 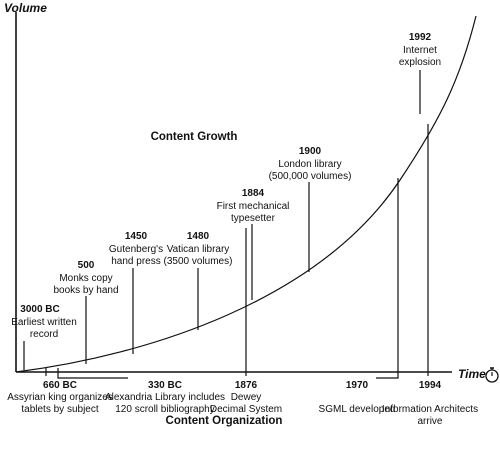 I want to click on growth-event-1900: 1900 London library (500,000 volumes), so click(x=310, y=209).